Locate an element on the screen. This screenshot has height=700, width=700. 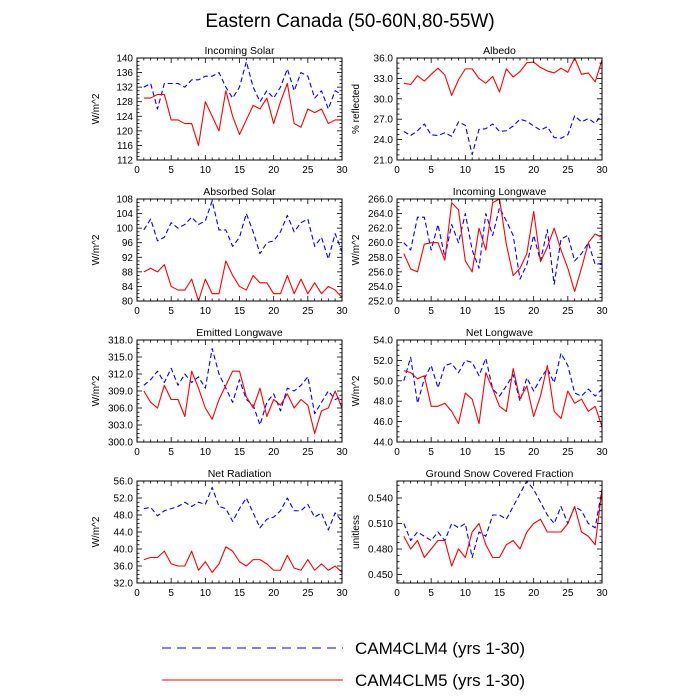
legend: CAM4CLM4 (yrs 1-30) CAM4CLM5 (yrs 1-30) is located at coordinates (343, 664).